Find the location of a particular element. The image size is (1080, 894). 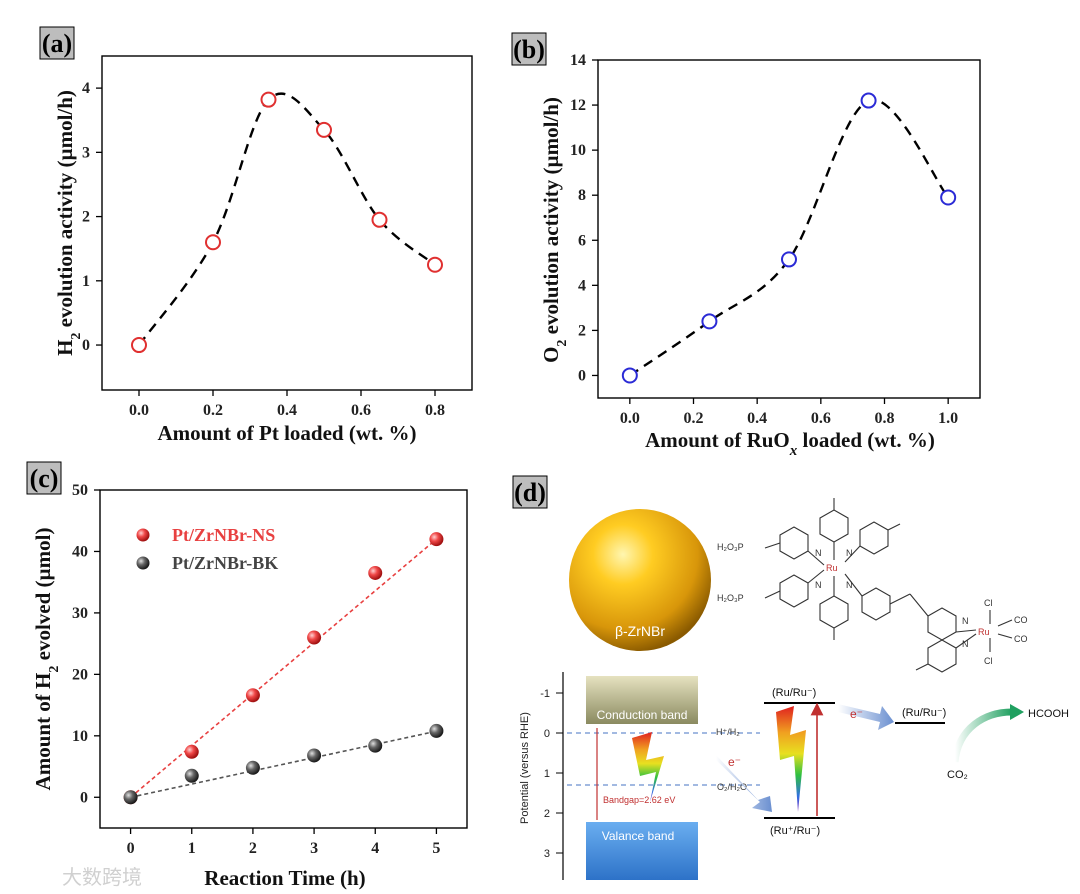

panel-c-xlabel: Reaction Time (h) is located at coordinates (284, 878).